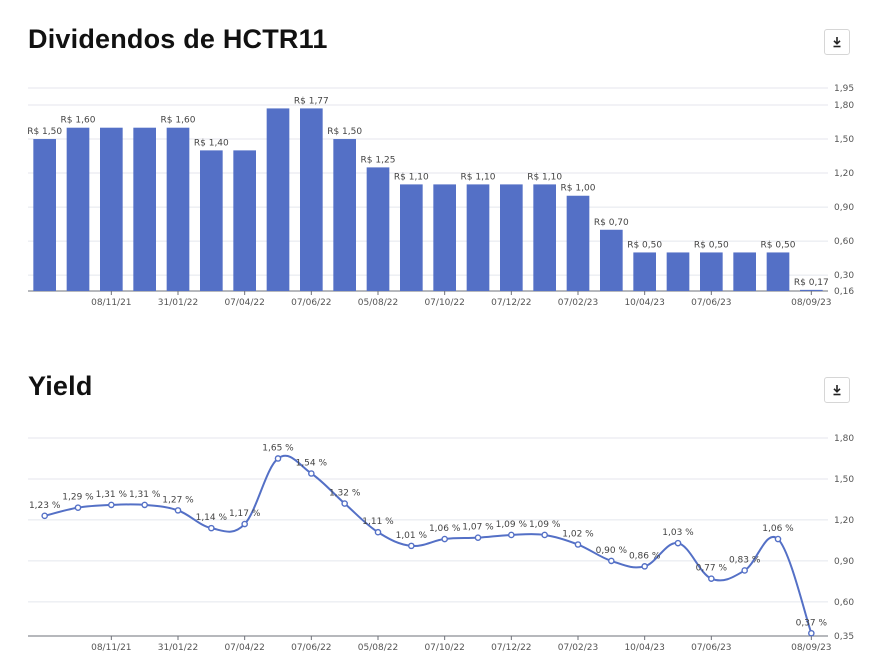  I want to click on point-value-label: 1,17 %, so click(245, 514).